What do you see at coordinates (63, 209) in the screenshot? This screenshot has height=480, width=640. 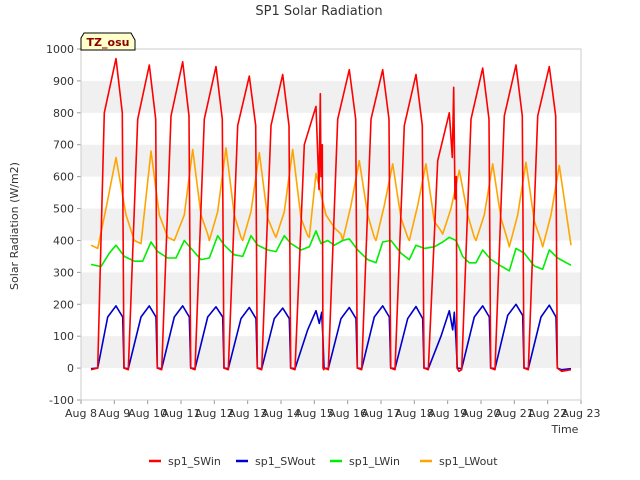 I see `y-tick-label: 500` at bounding box center [63, 209].